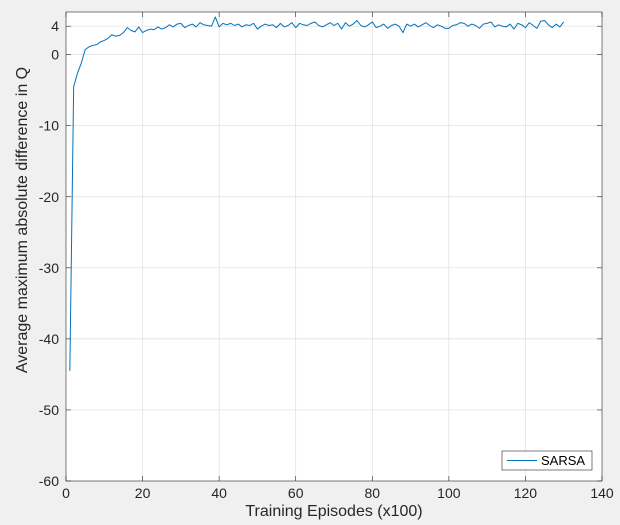  I want to click on legend-box, so click(547, 460).